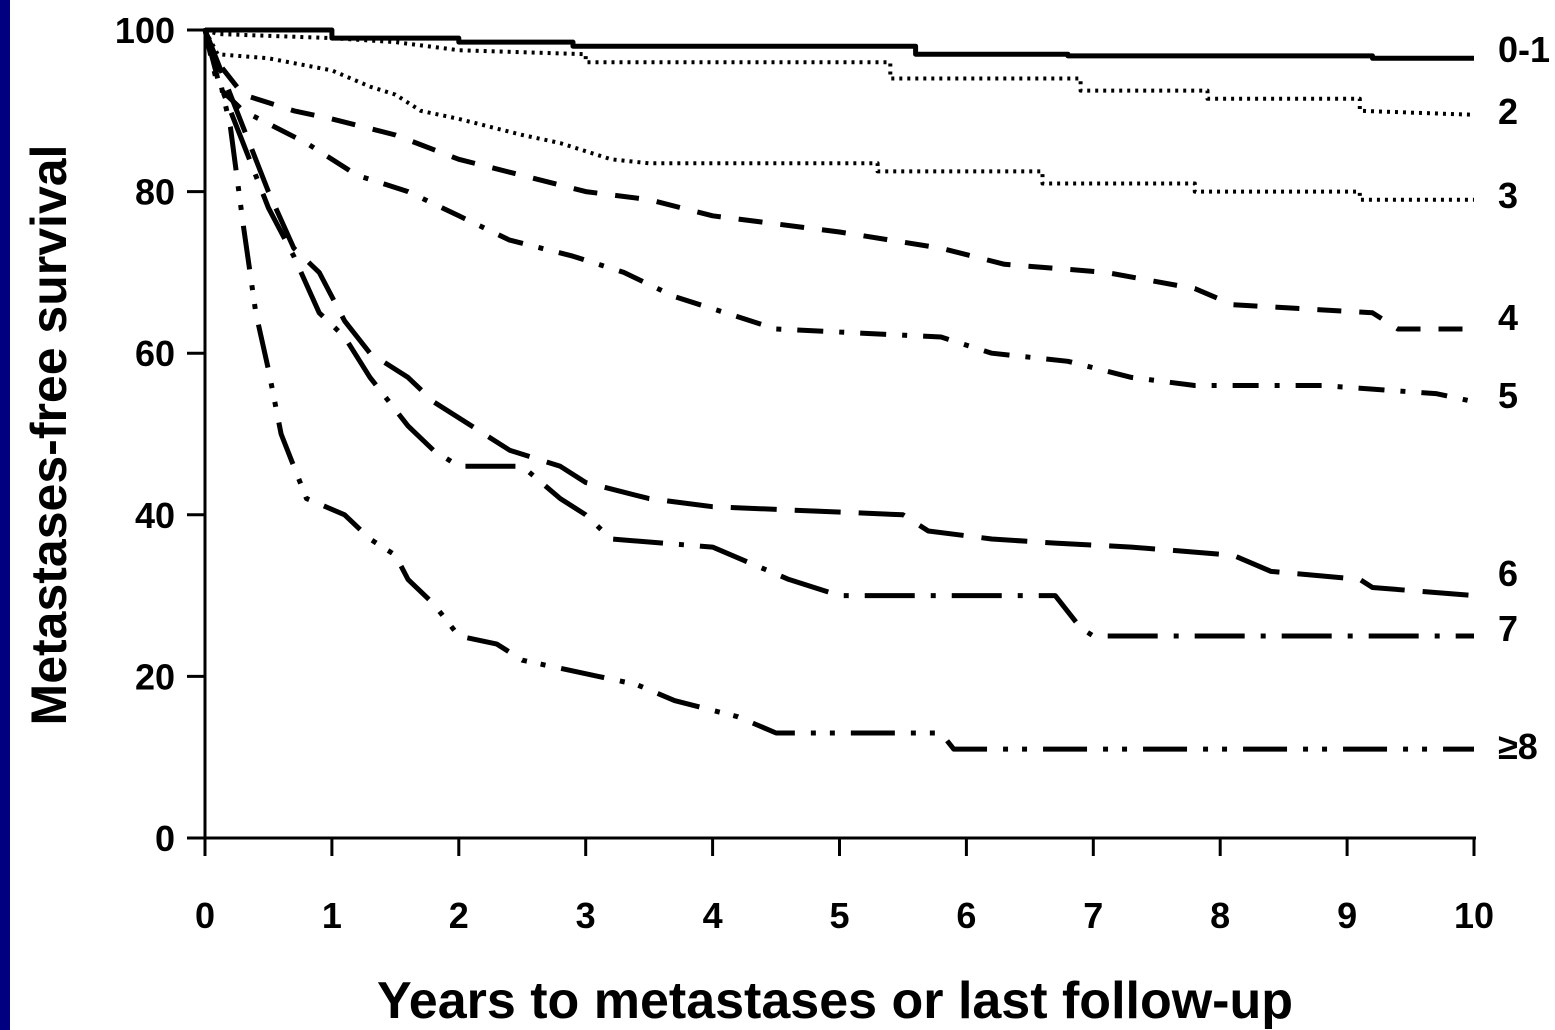 This screenshot has width=1555, height=1030. What do you see at coordinates (1508, 628) in the screenshot?
I see `series-label-7: 7` at bounding box center [1508, 628].